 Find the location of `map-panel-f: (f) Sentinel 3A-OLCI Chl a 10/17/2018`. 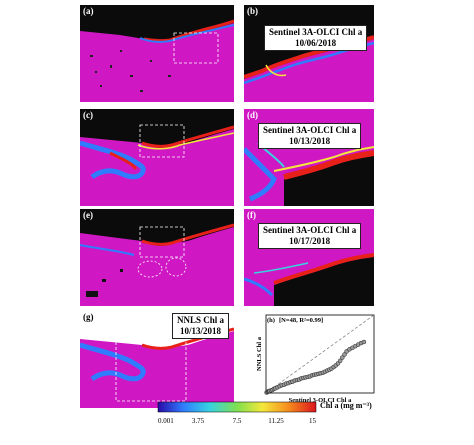

map-panel-f: (f) Sentinel 3A-OLCI Chl a 10/17/2018 is located at coordinates (309, 257).